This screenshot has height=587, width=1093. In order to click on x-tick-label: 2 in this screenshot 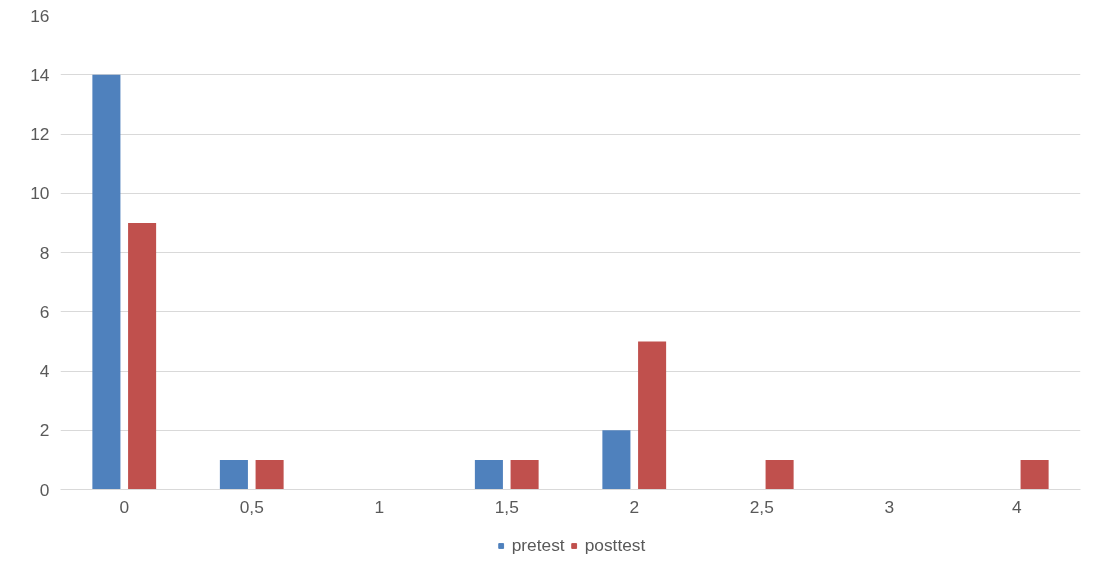, I will do `click(634, 506)`.